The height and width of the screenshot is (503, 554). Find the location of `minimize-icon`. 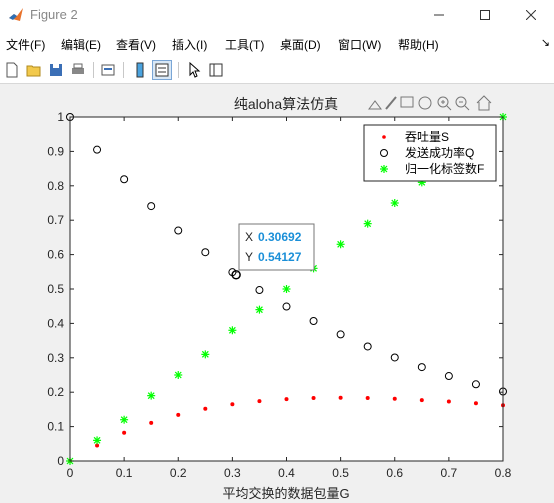

minimize-icon is located at coordinates (439, 15).